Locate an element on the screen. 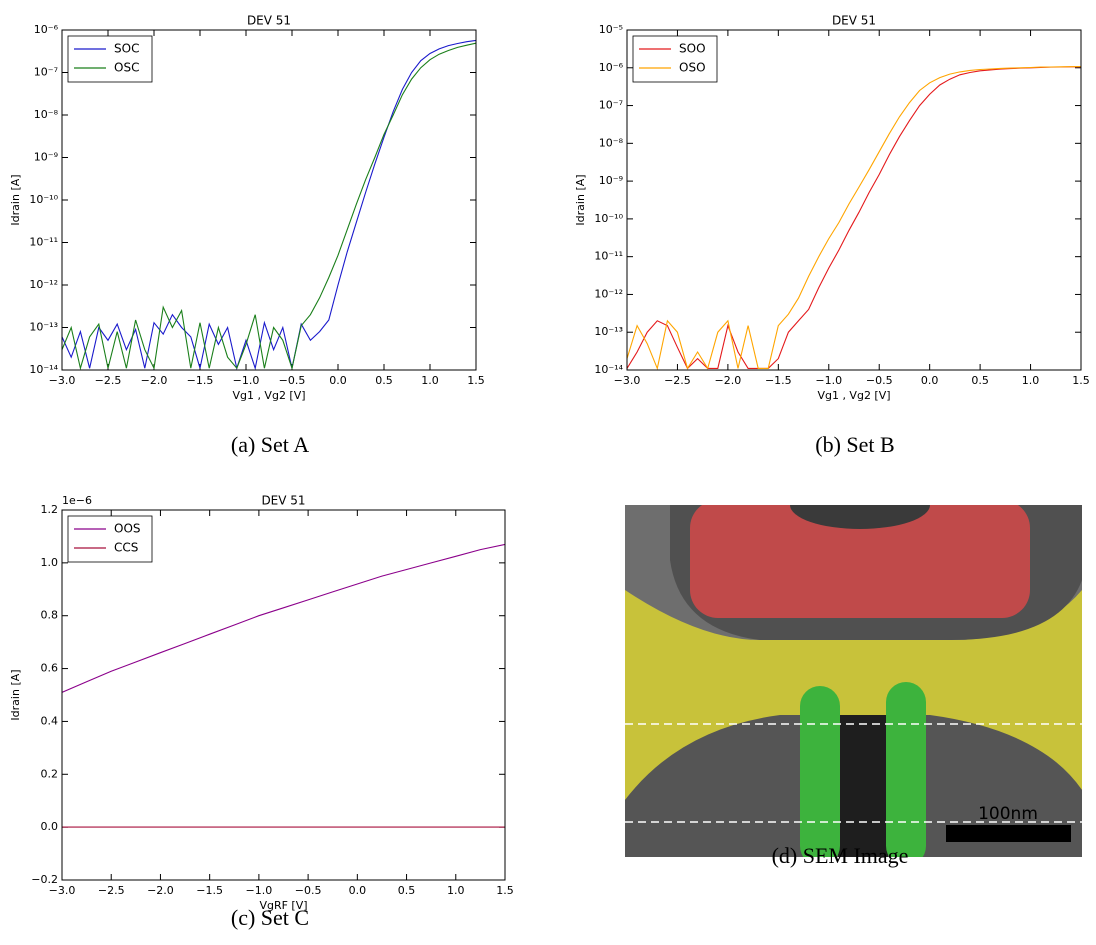  legend-label: OSC is located at coordinates (126, 68).